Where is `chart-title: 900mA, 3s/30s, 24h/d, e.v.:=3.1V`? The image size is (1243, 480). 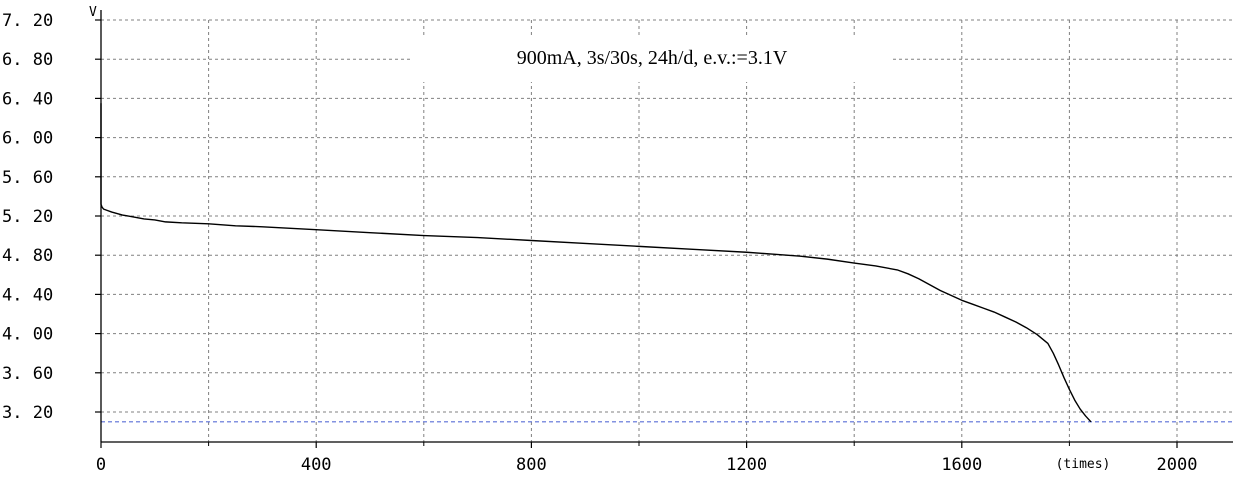
chart-title: 900mA, 3s/30s, 24h/d, e.v.:=3.1V is located at coordinates (652, 58).